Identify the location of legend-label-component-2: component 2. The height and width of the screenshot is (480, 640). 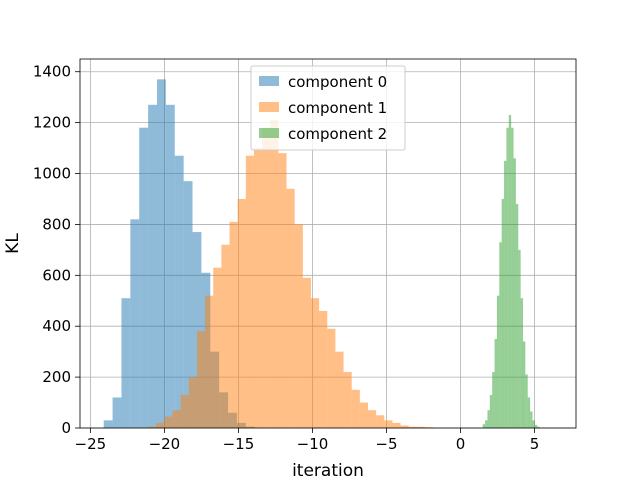
(337, 134).